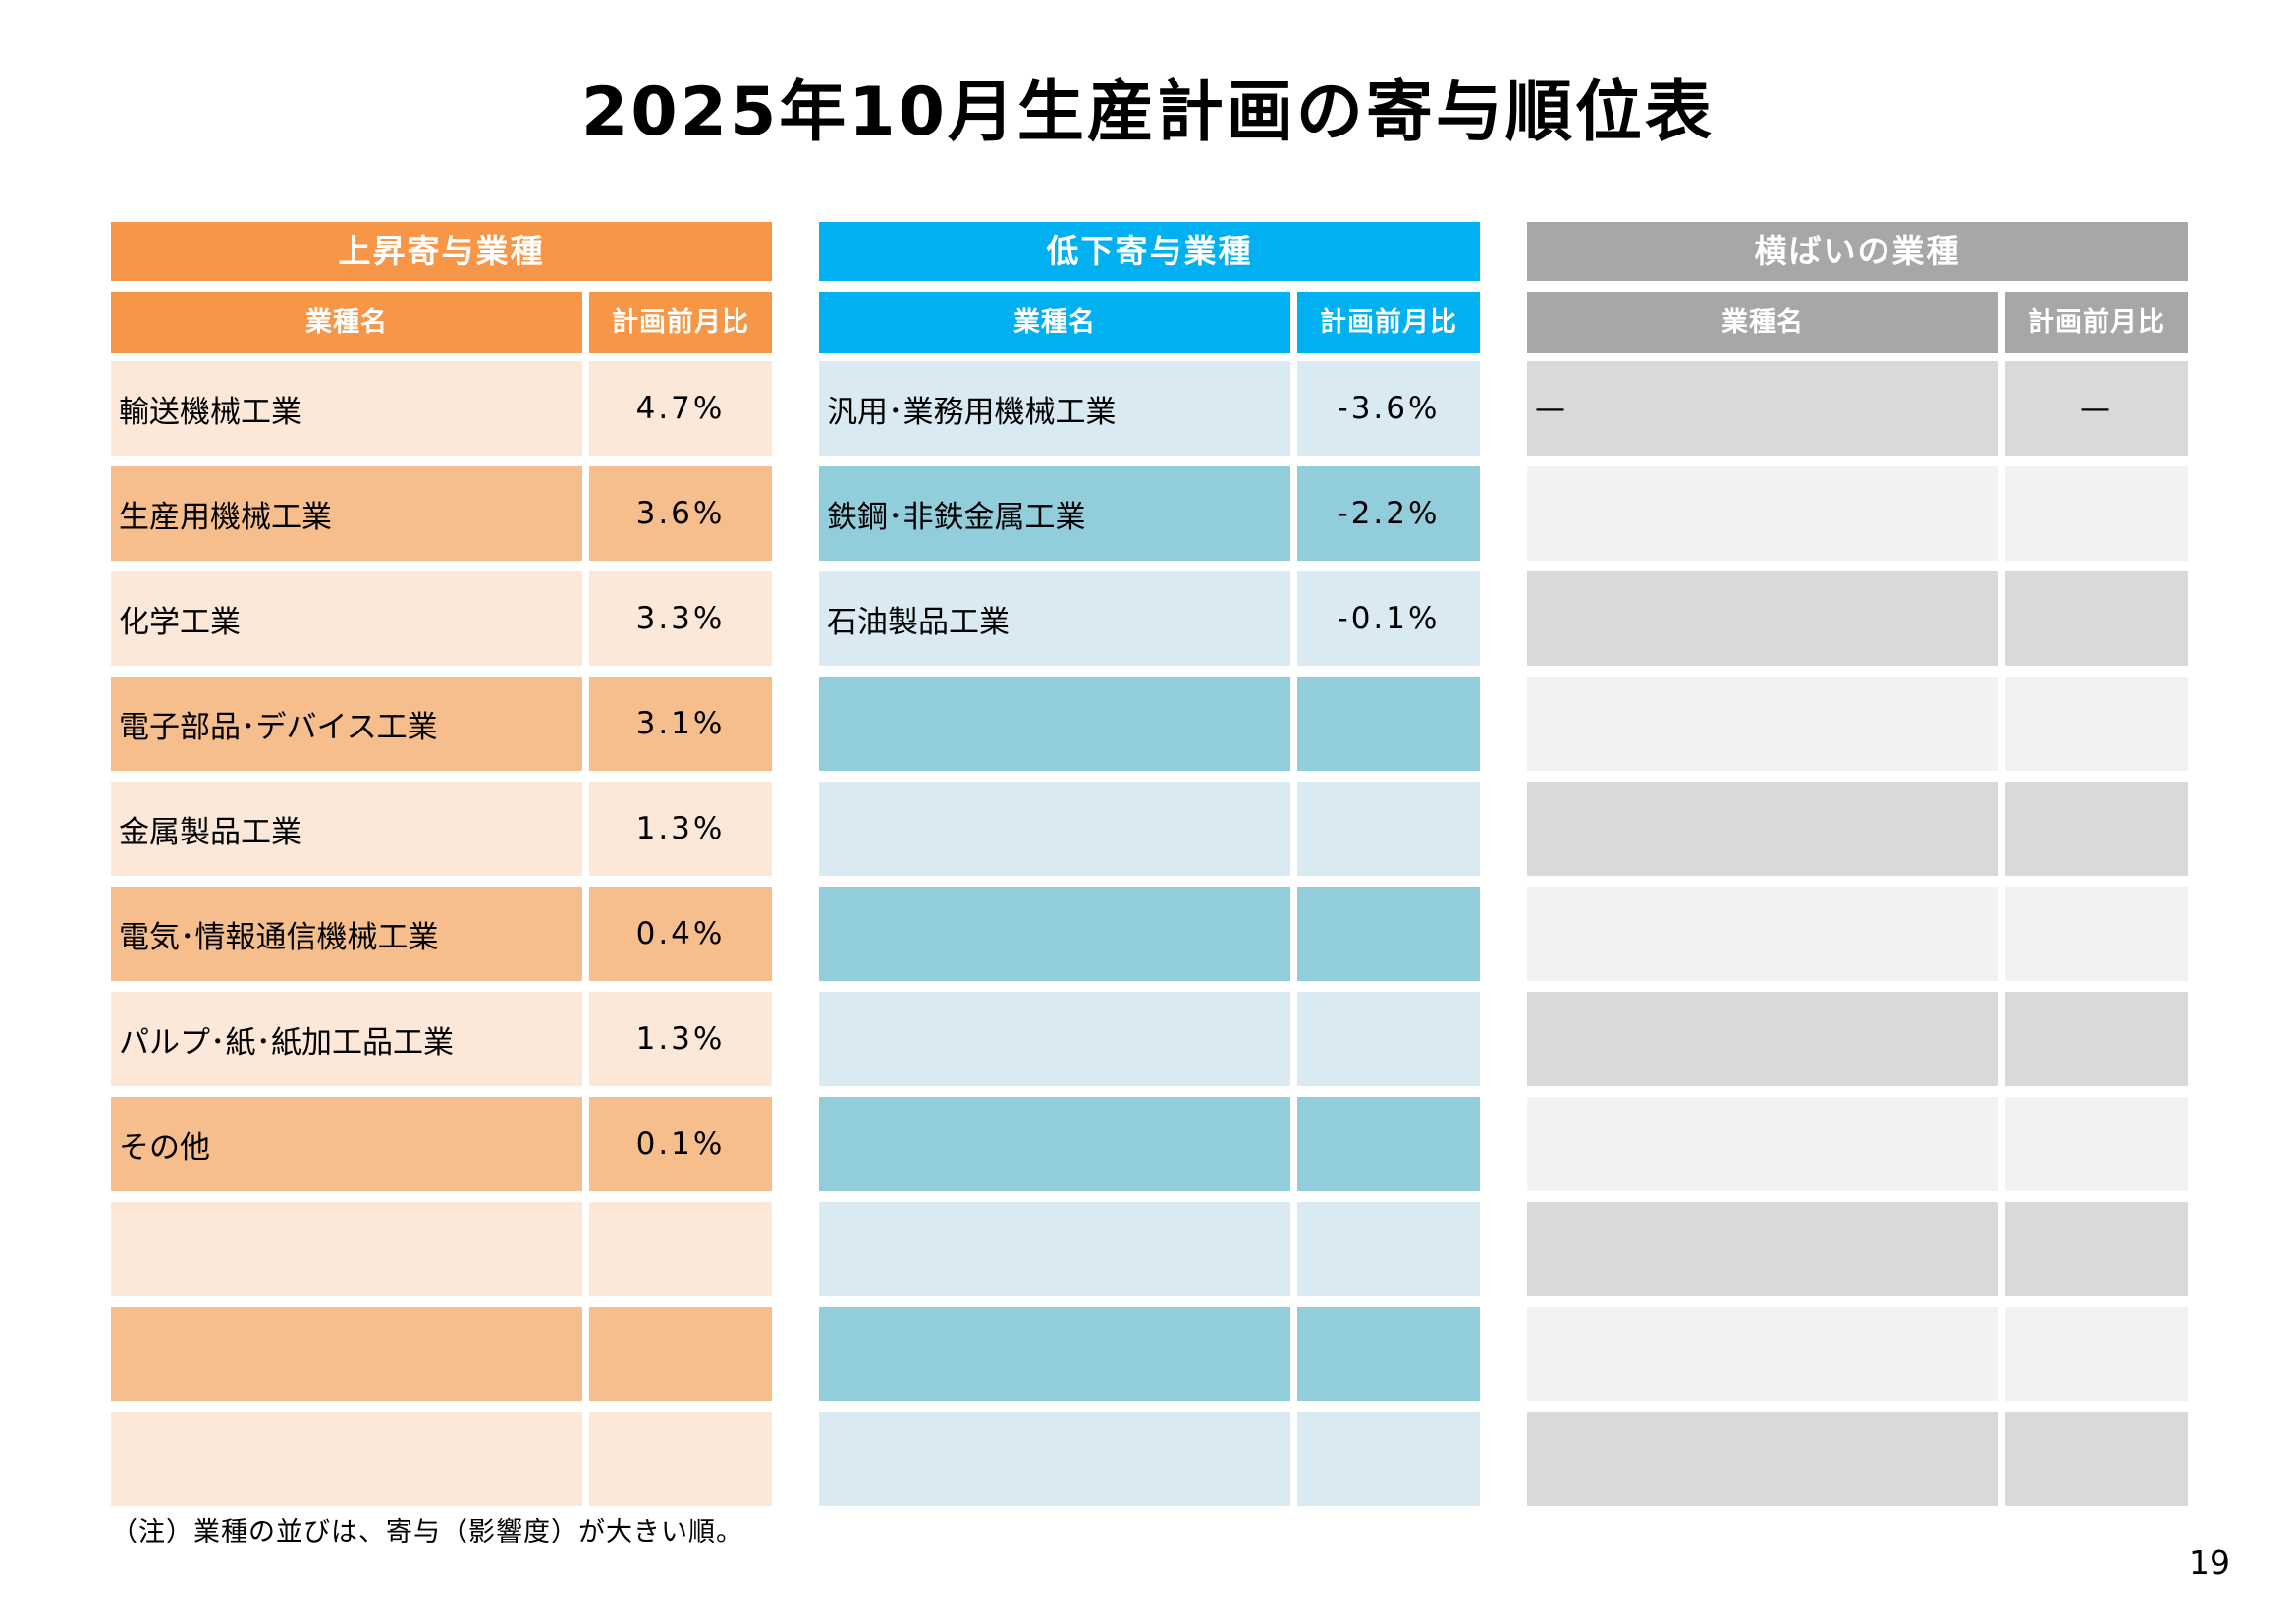 The image size is (2296, 1624). I want to click on table-row: 化学工業 3.3%, so click(441, 618).